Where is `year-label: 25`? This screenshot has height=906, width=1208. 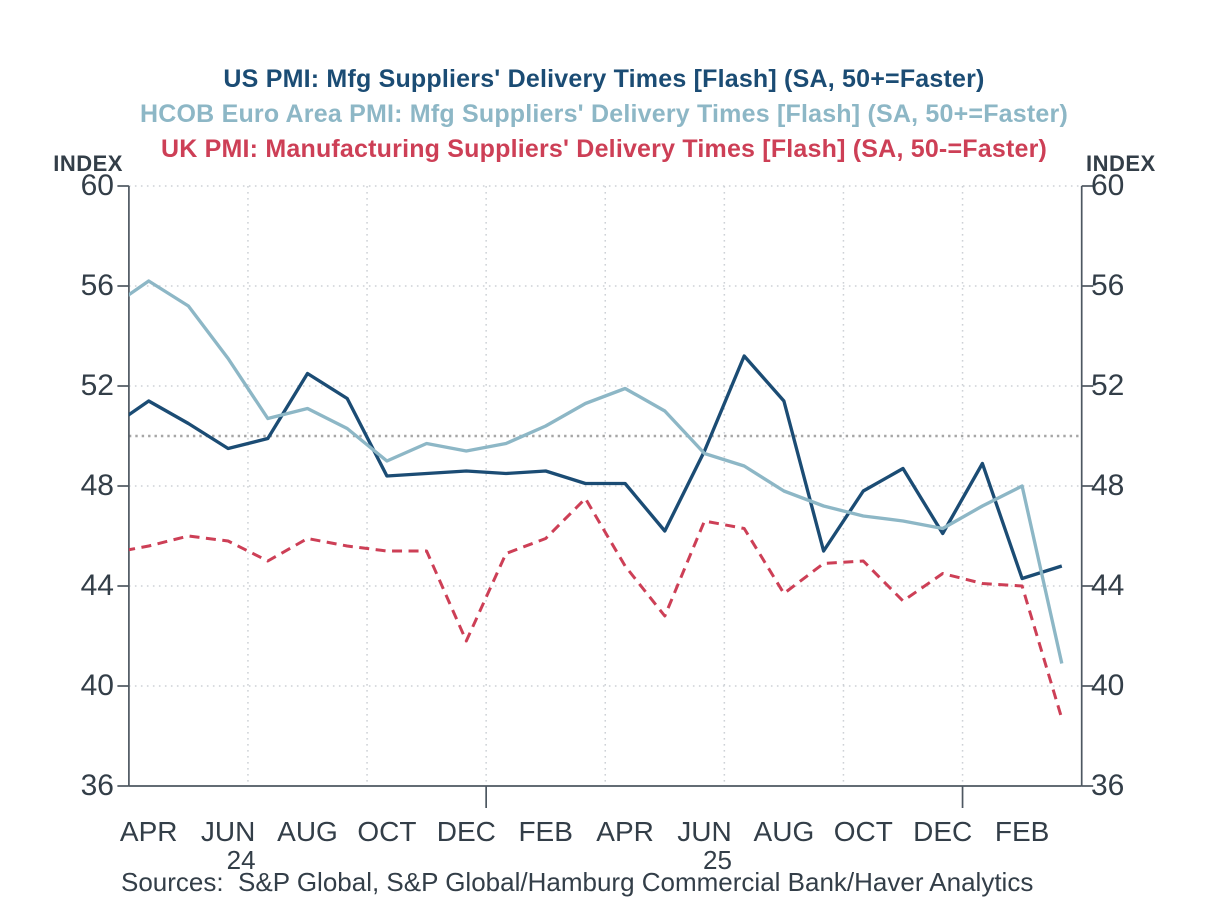 year-label: 25 is located at coordinates (717, 860).